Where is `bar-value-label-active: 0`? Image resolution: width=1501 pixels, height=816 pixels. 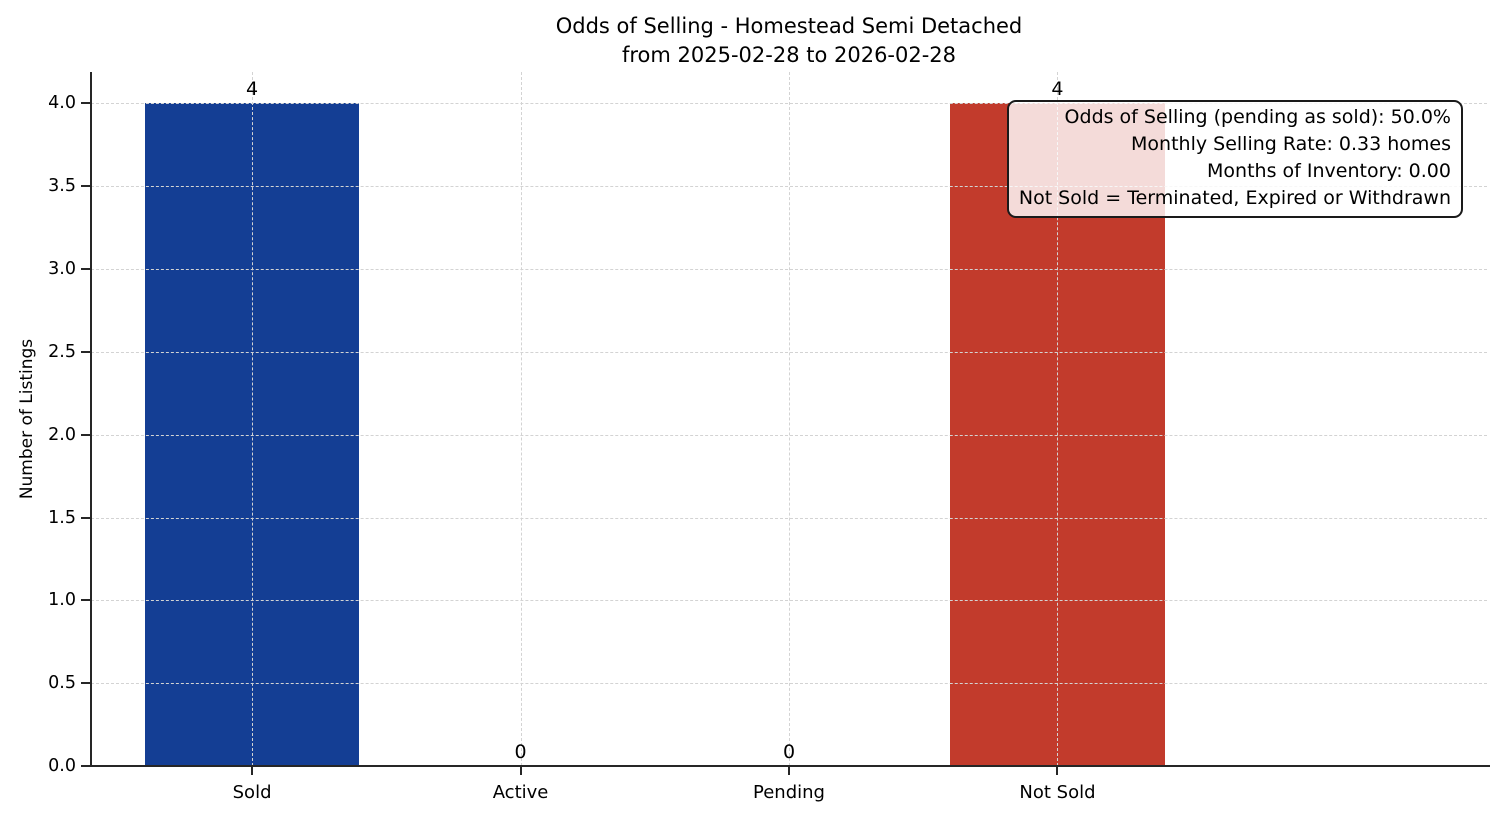
bar-value-label-active: 0 is located at coordinates (520, 752).